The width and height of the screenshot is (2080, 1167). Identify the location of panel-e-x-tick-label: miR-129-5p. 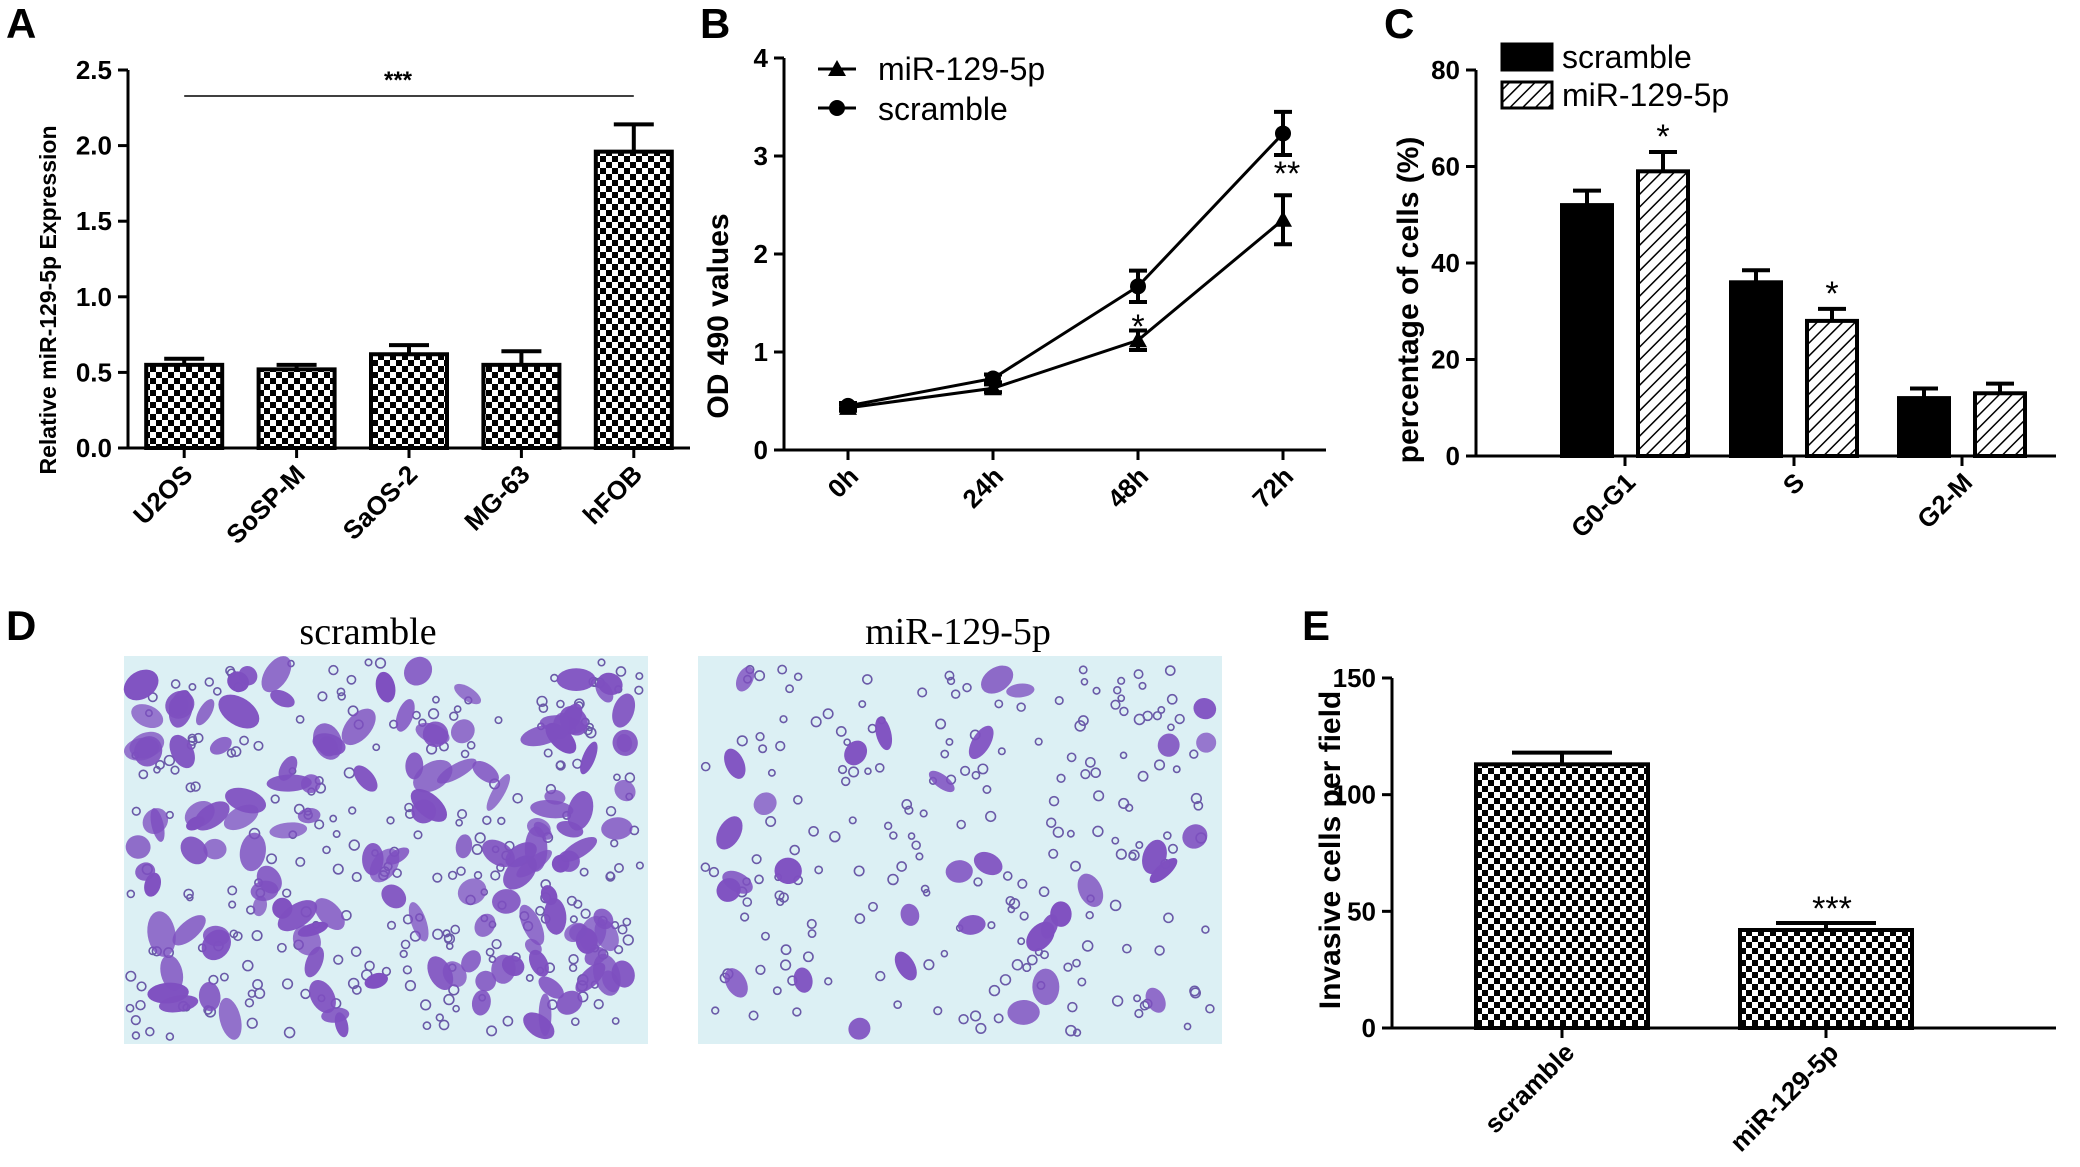
(1784, 1097).